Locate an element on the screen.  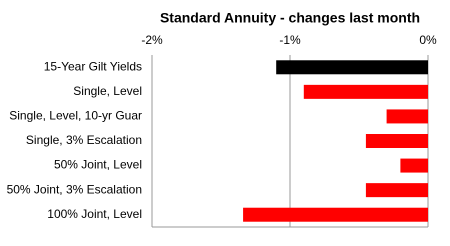
x-tick-label: -2% is located at coordinates (152, 40).